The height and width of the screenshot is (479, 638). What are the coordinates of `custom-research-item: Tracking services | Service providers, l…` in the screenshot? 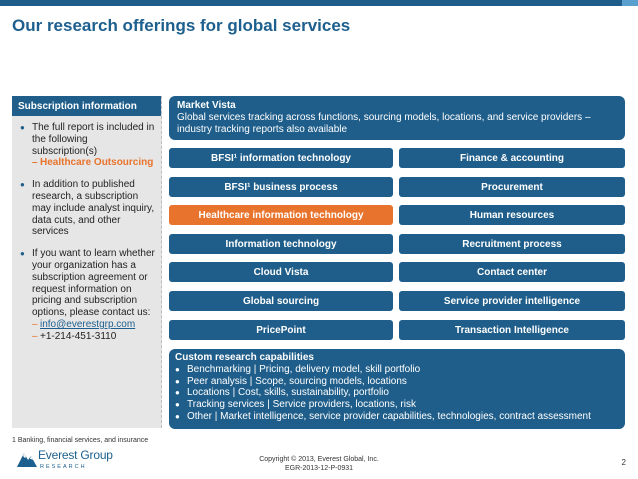 It's located at (397, 405).